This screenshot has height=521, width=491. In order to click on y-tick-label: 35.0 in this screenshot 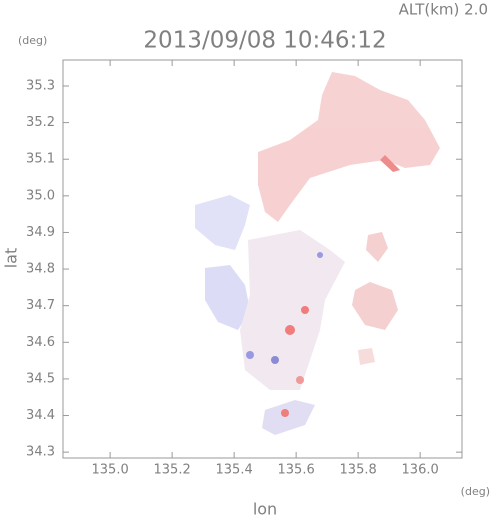, I will do `click(40, 195)`.